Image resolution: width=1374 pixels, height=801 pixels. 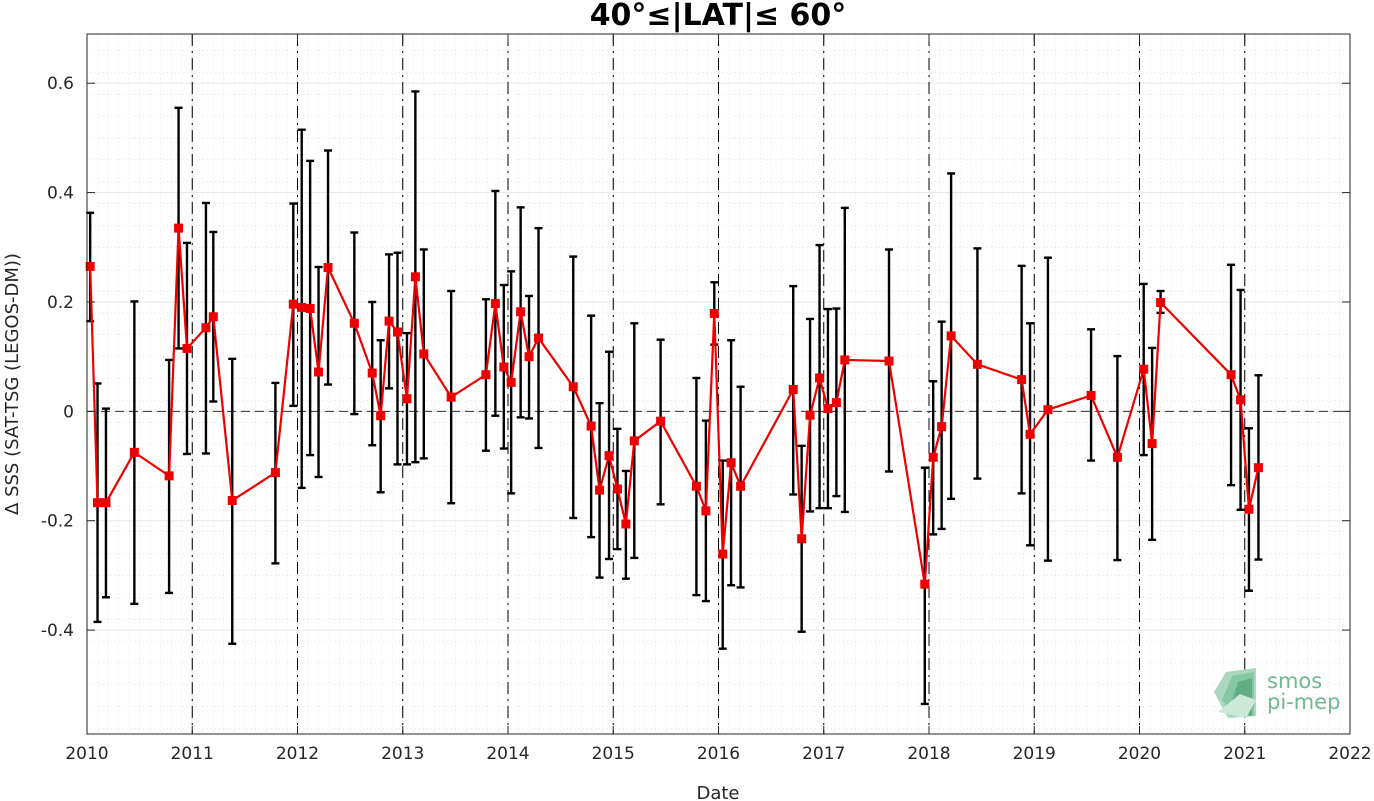 What do you see at coordinates (57, 631) in the screenshot?
I see `y-tick-label: -0.4` at bounding box center [57, 631].